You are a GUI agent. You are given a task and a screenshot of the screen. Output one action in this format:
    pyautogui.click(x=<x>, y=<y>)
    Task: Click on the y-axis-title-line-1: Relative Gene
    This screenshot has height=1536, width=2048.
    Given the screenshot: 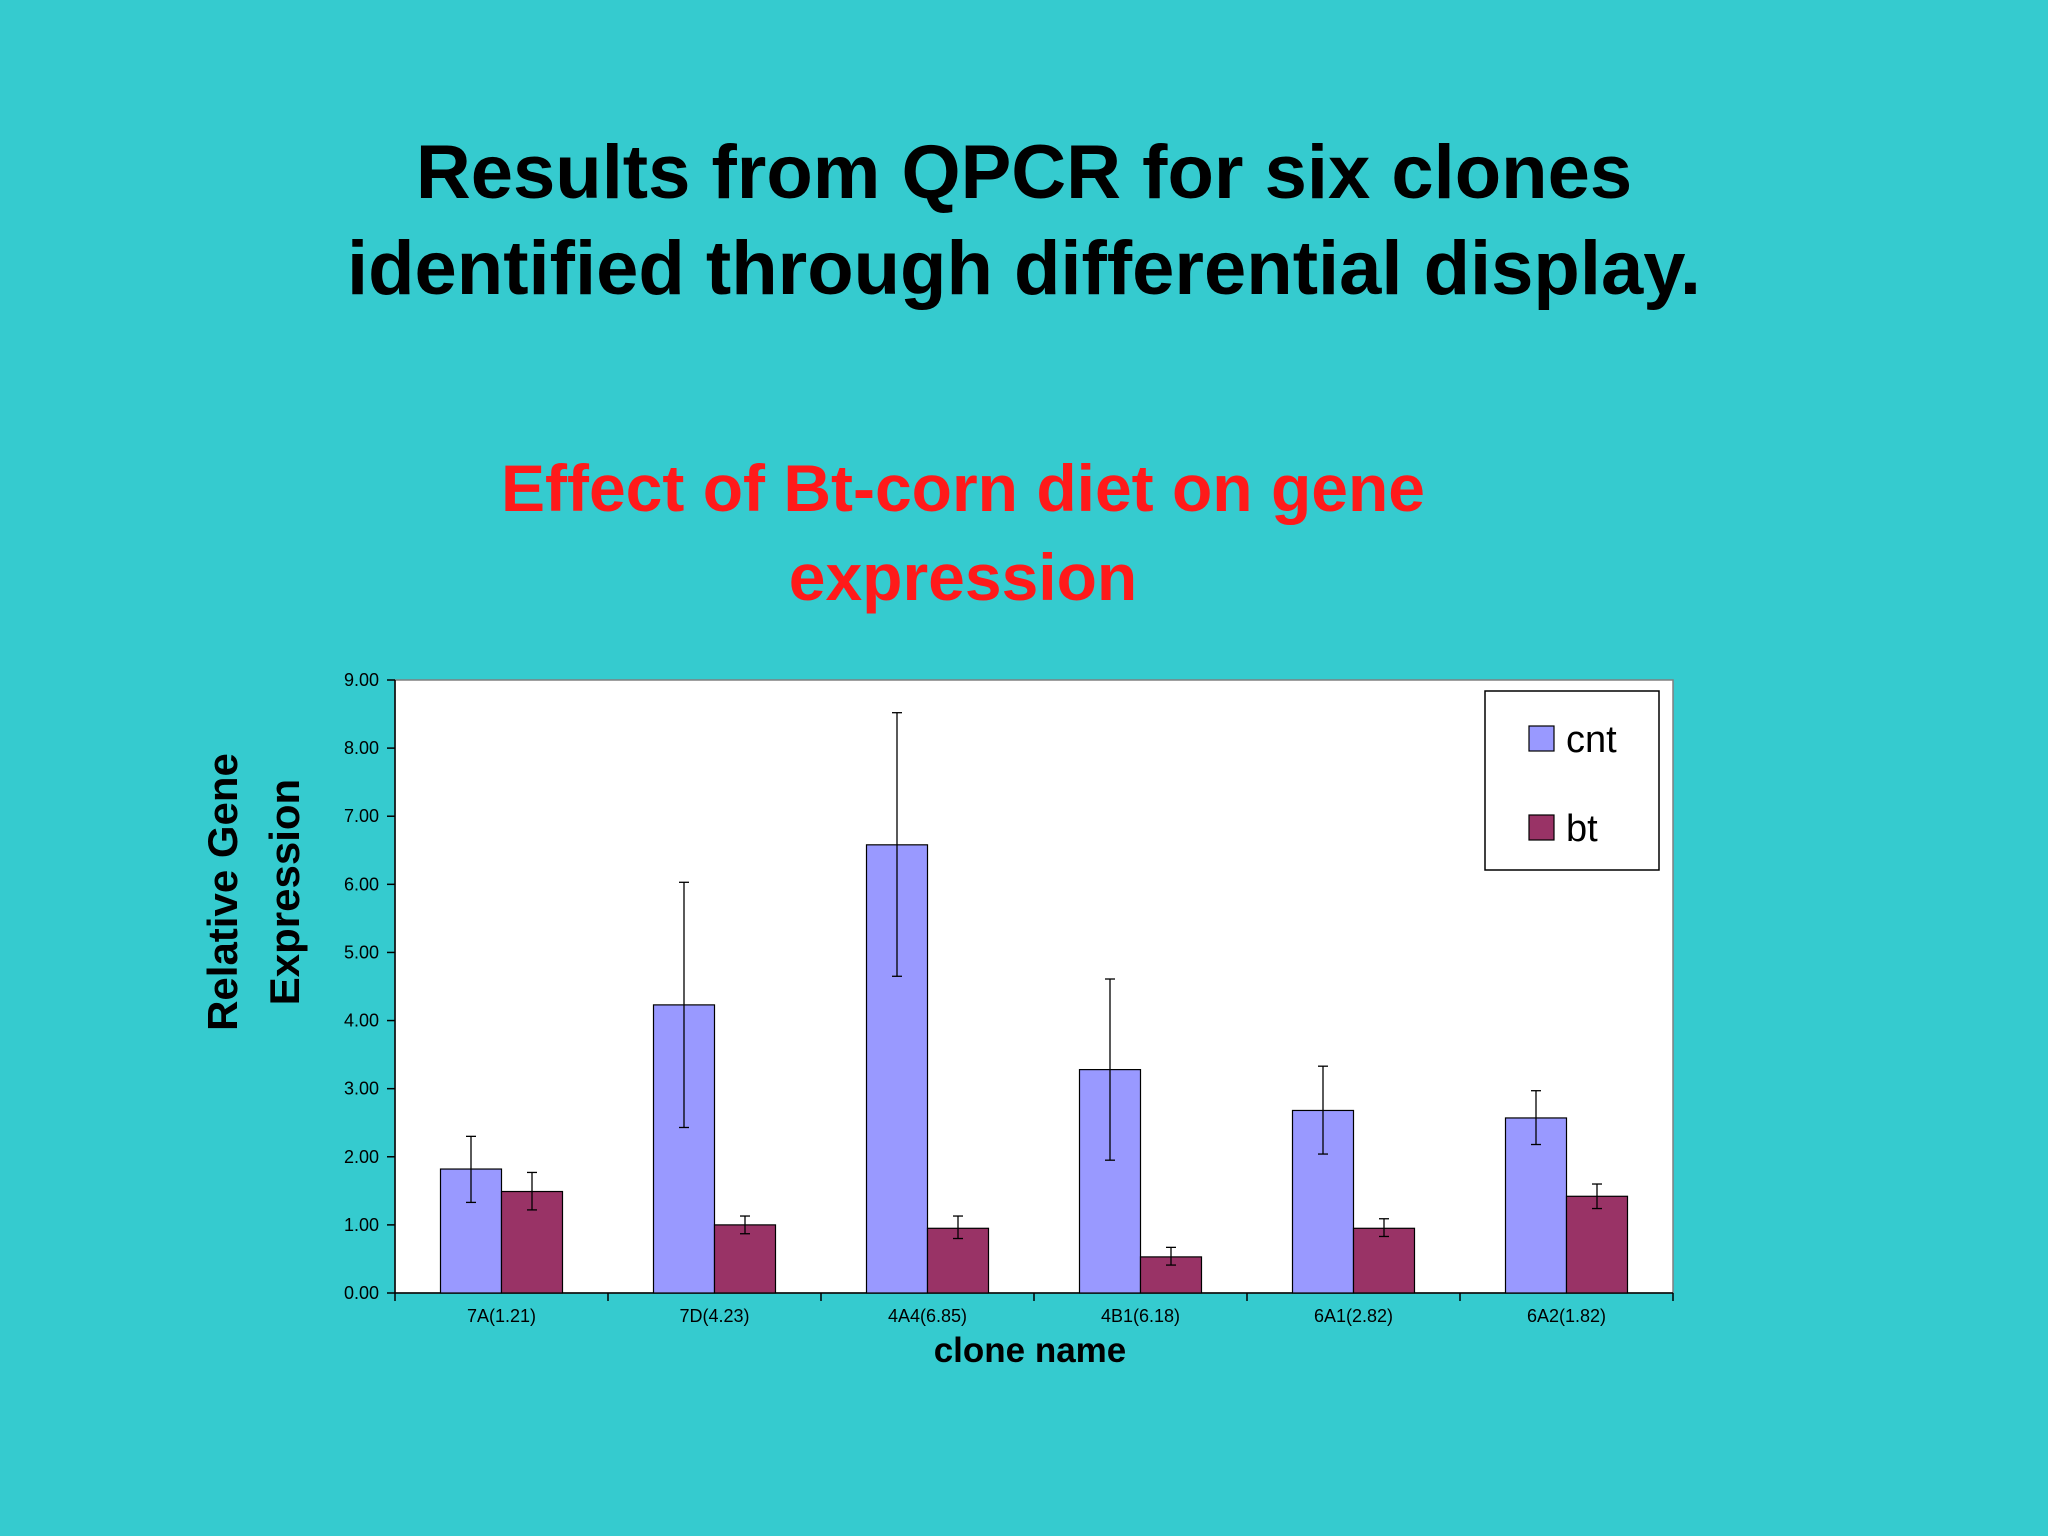 What is the action you would take?
    pyautogui.click(x=222, y=892)
    